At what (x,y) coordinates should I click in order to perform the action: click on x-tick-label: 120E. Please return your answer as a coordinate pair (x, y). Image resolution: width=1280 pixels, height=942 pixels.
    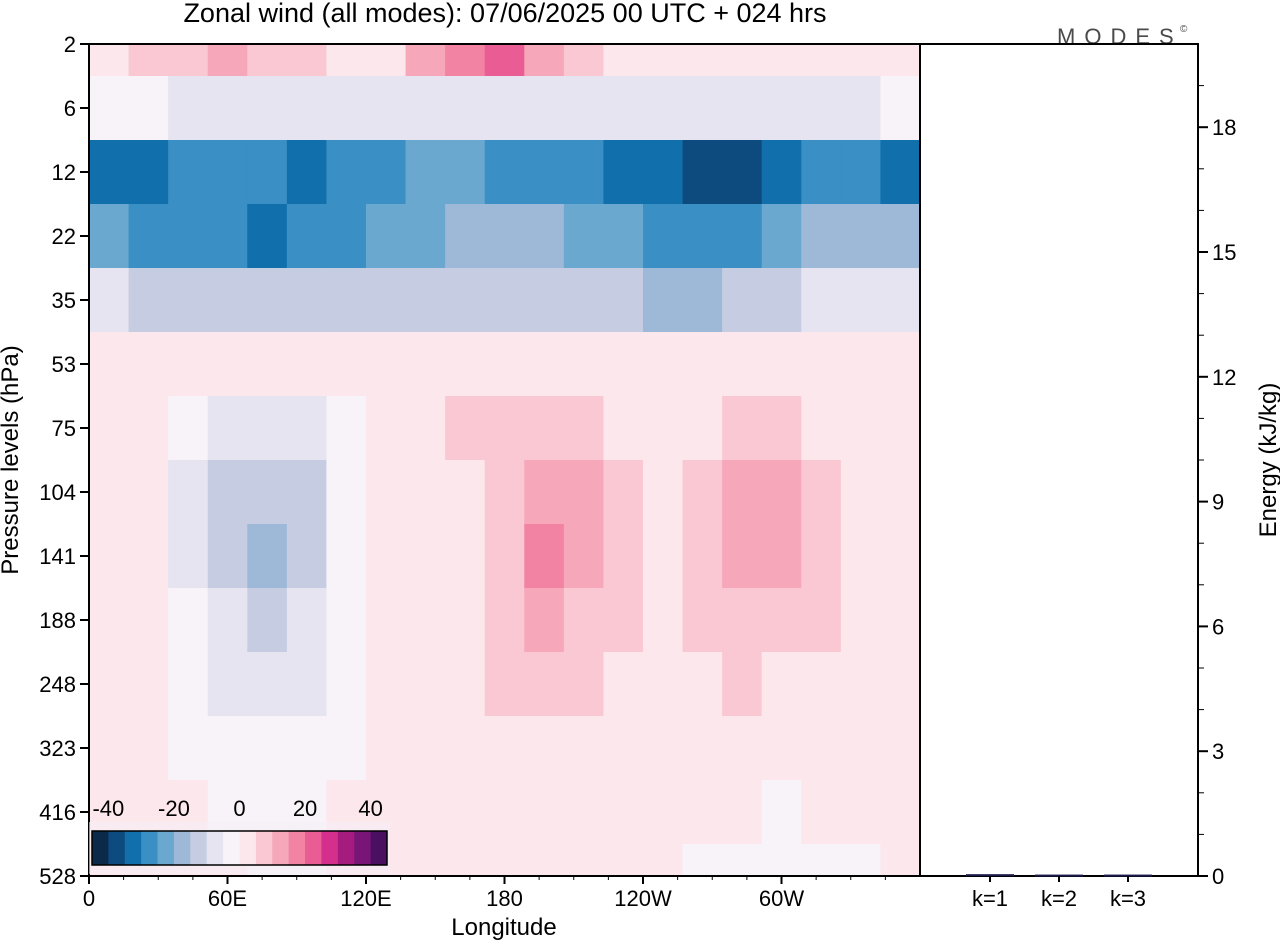
    Looking at the image, I should click on (365, 898).